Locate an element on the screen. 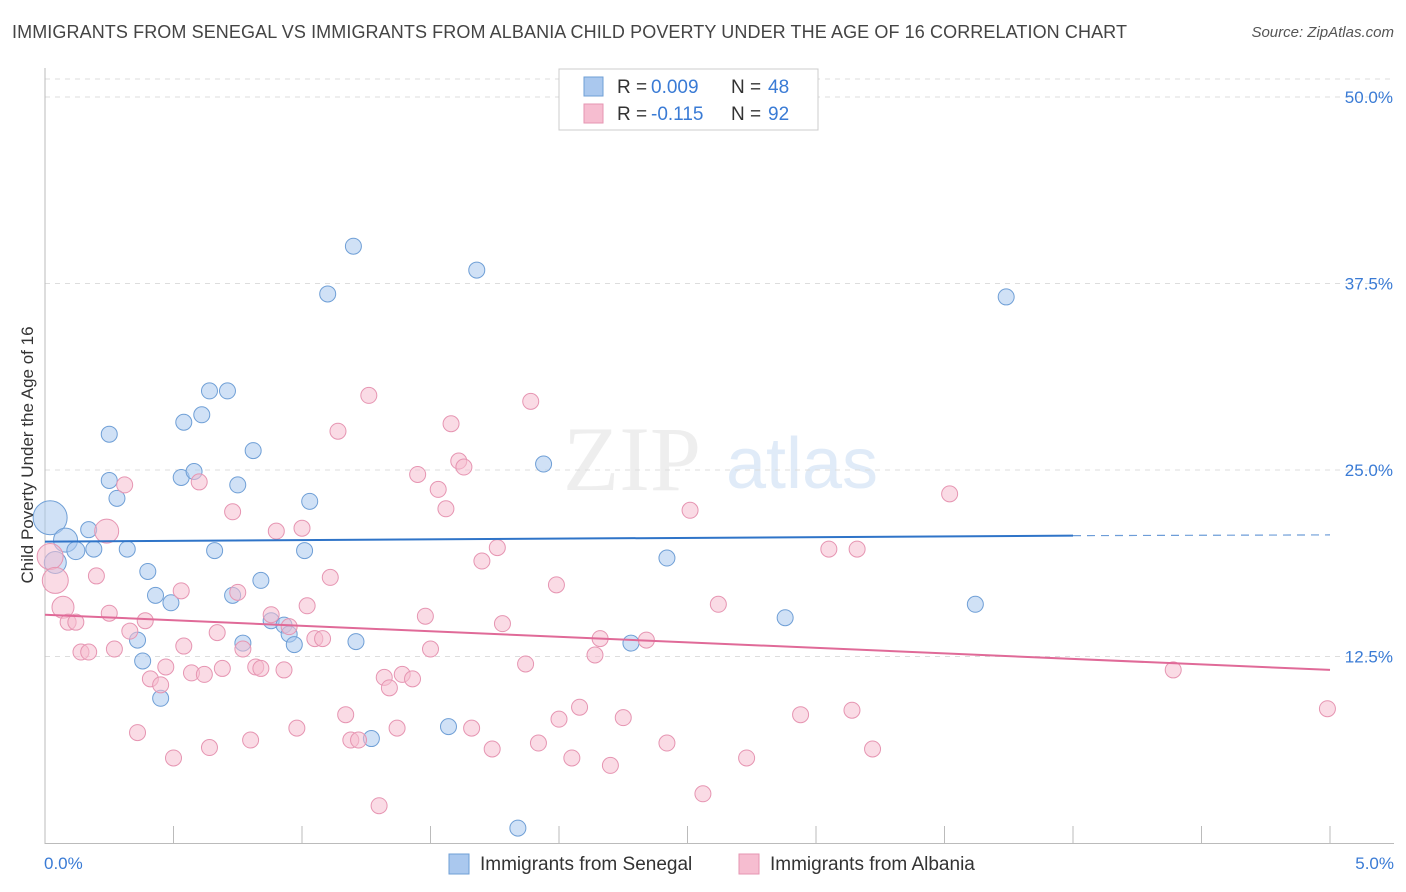  bottom-legend-label-senegal: Immigrants from Senegal is located at coordinates (586, 864).